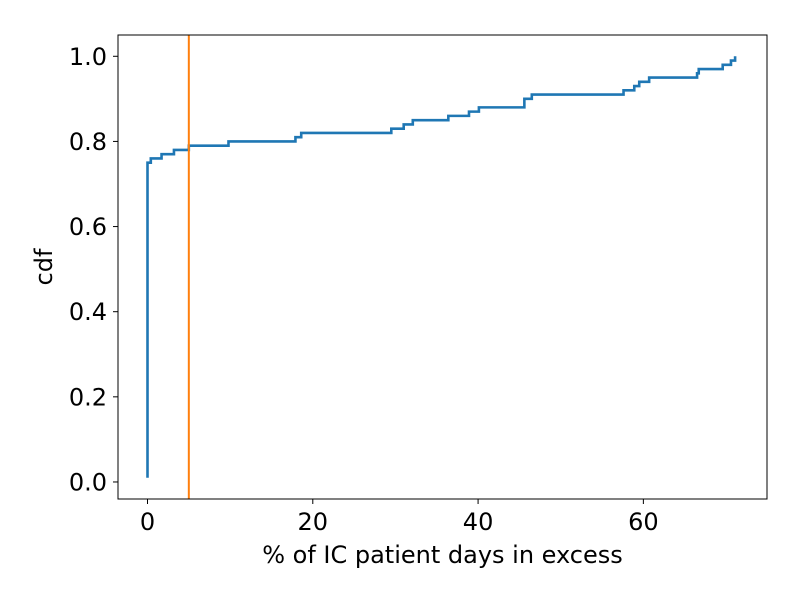  I want to click on y-tick-label: 0.8, so click(88, 142).